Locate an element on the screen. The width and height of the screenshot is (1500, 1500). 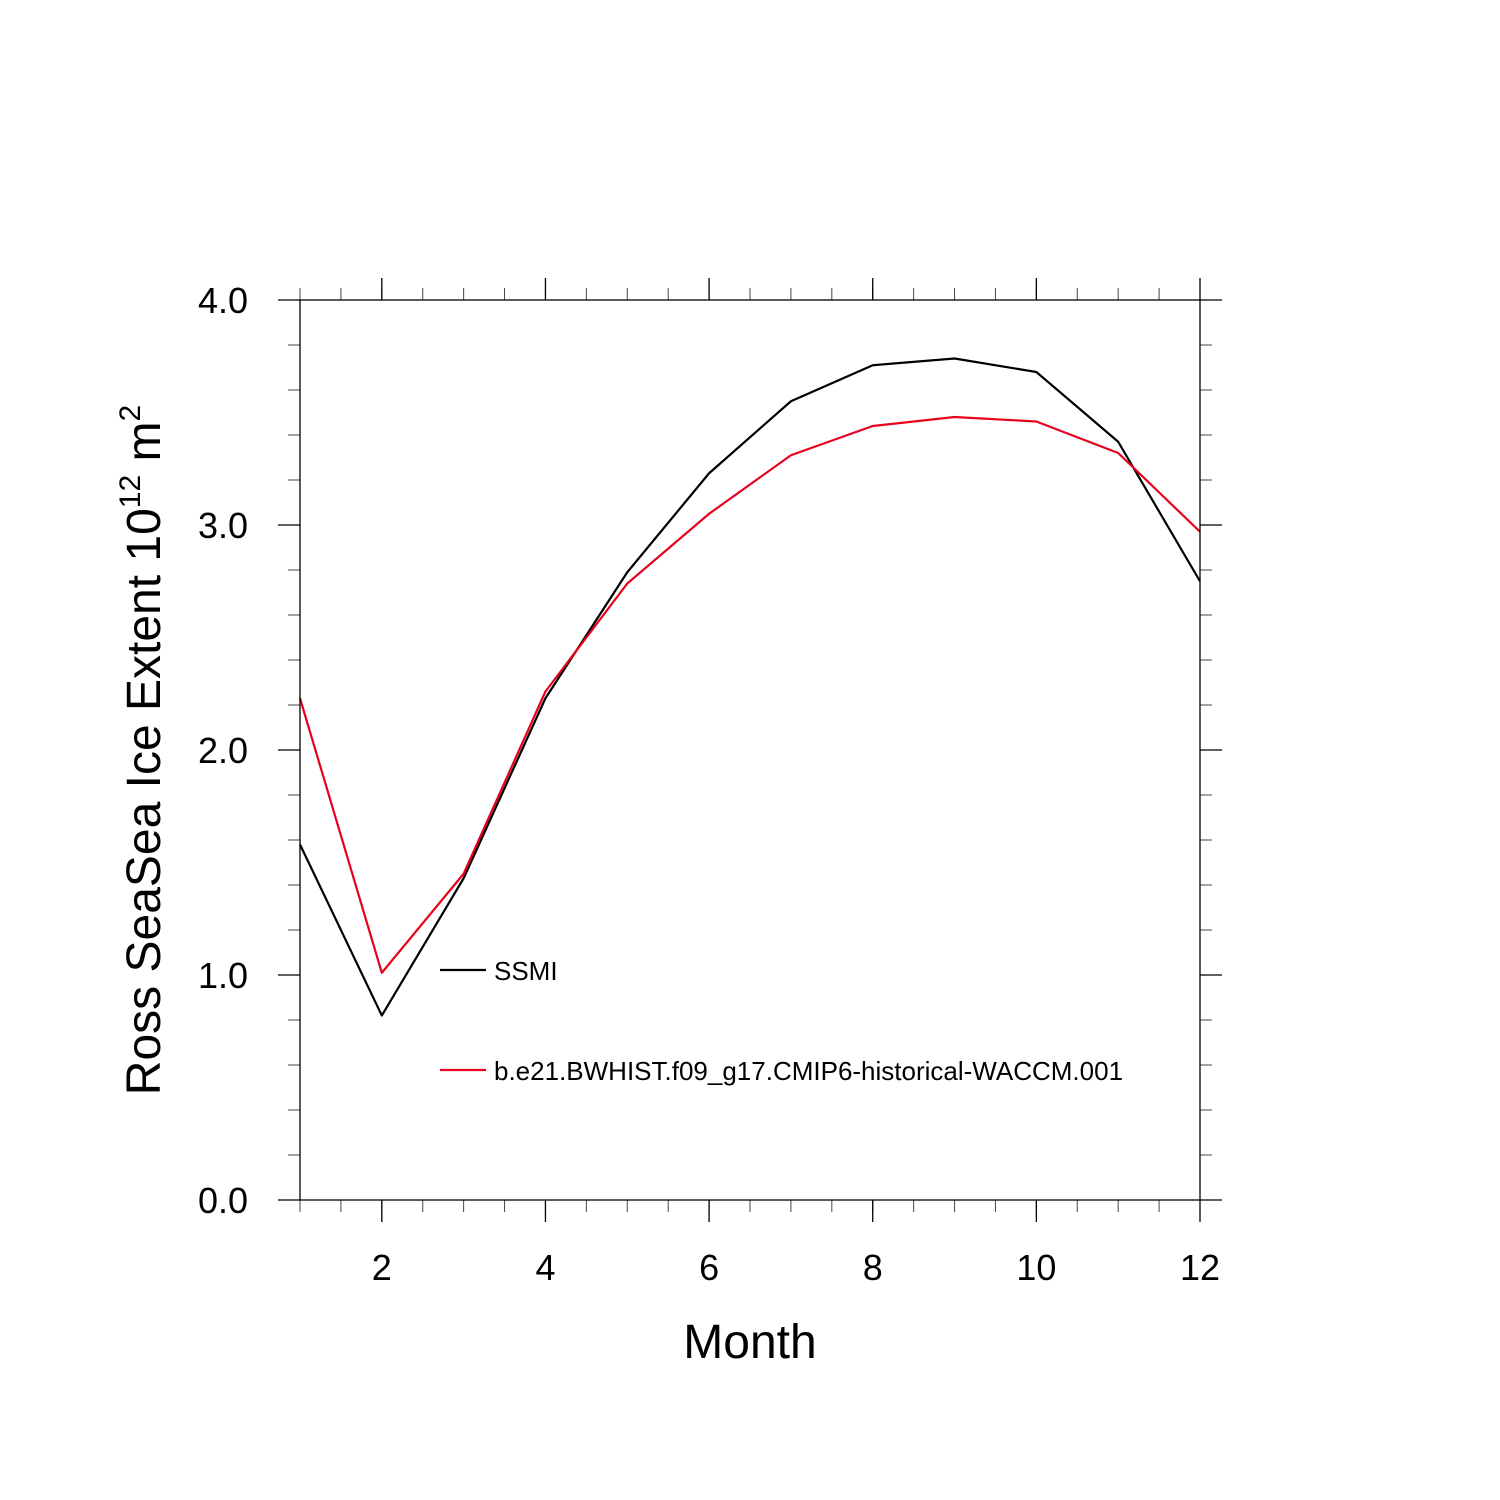
legend-label-1: SSMI is located at coordinates (526, 971).